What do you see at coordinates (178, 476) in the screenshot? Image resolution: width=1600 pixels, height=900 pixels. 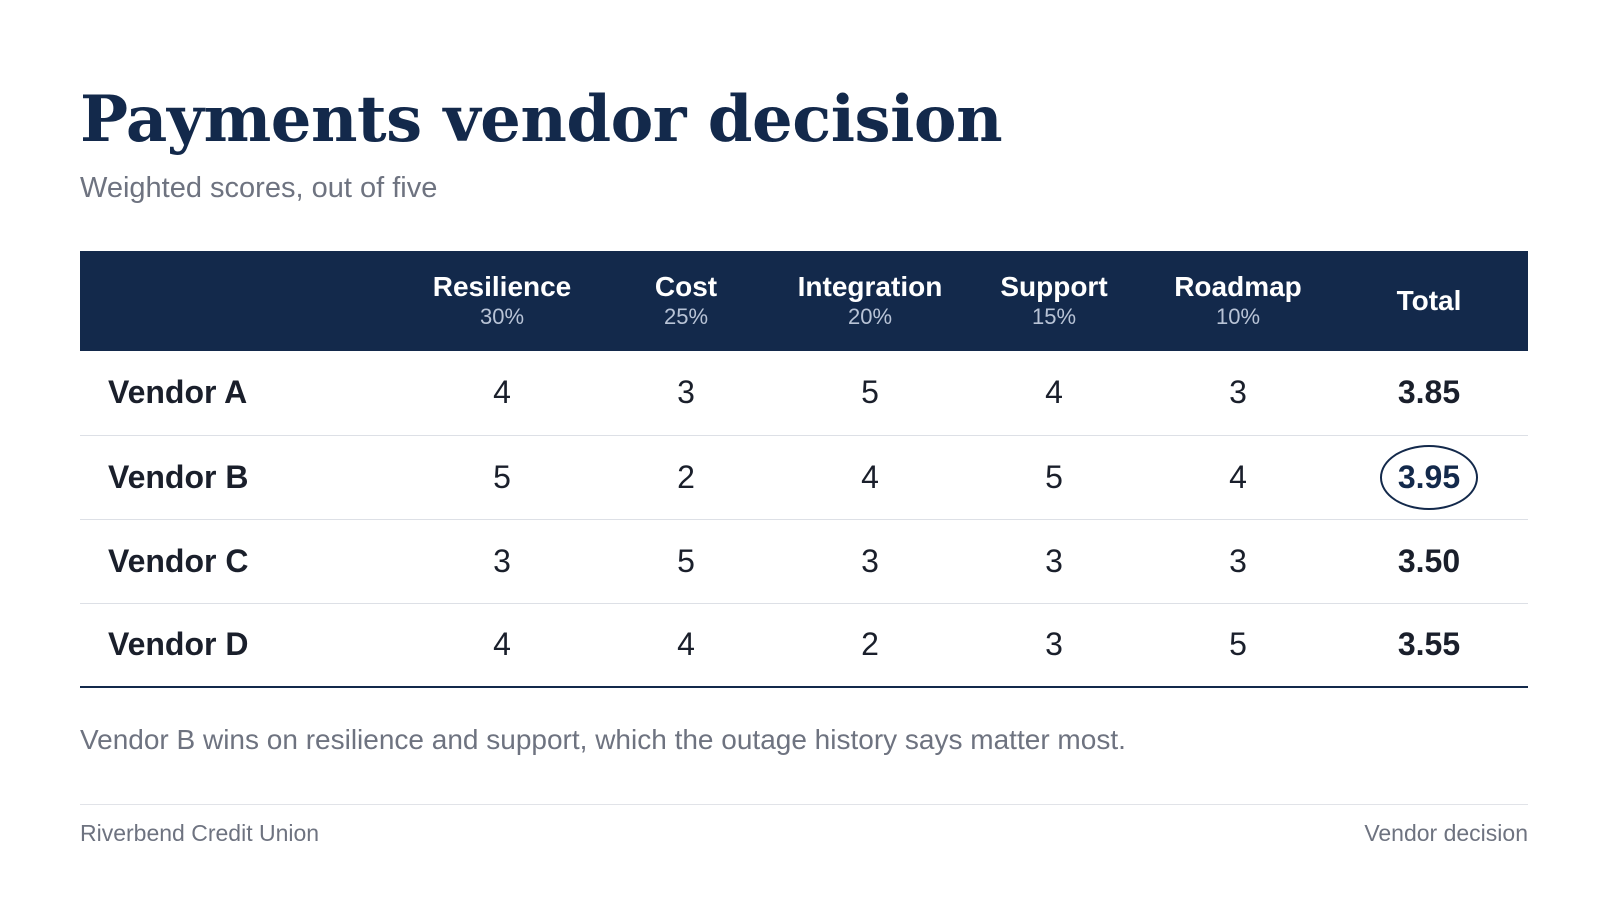 I see `vendor-name: Vendor B` at bounding box center [178, 476].